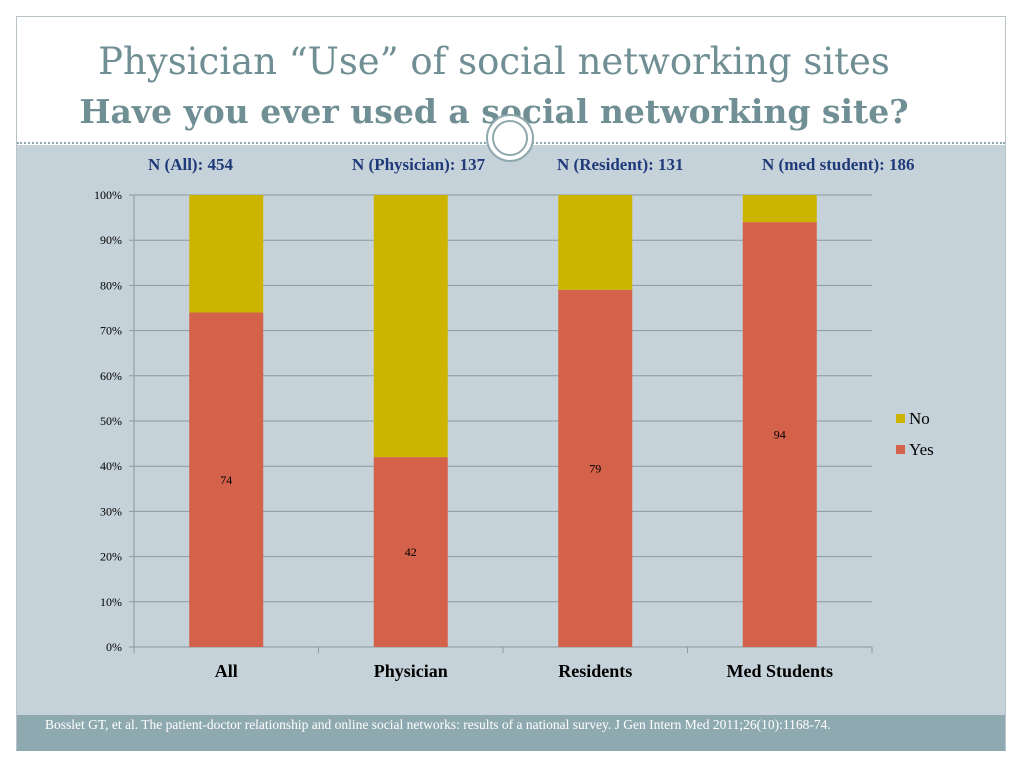 Image resolution: width=1024 pixels, height=768 pixels. What do you see at coordinates (190, 164) in the screenshot?
I see `n-all-label: N (All): 454` at bounding box center [190, 164].